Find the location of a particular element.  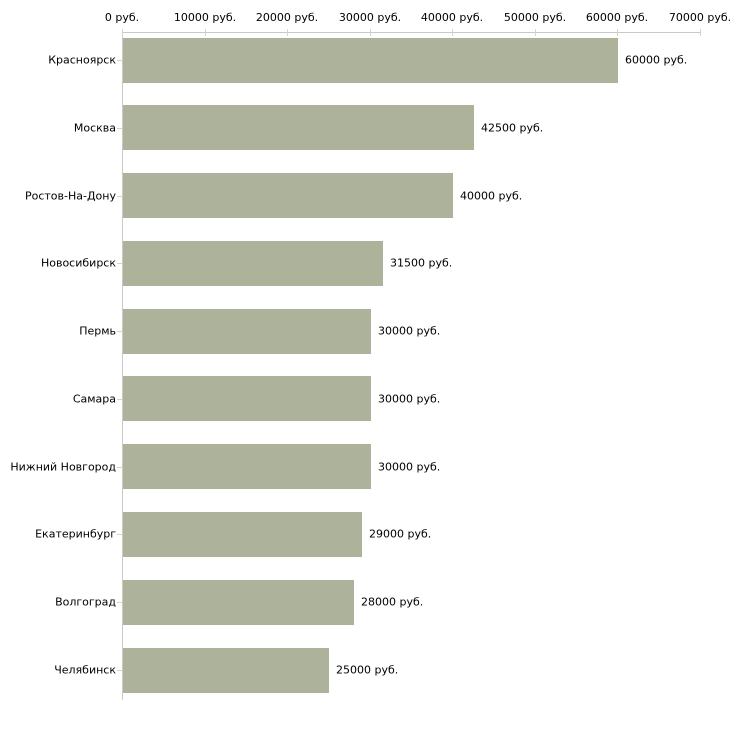

category-label: Ростов-На-Дону is located at coordinates (70, 196).